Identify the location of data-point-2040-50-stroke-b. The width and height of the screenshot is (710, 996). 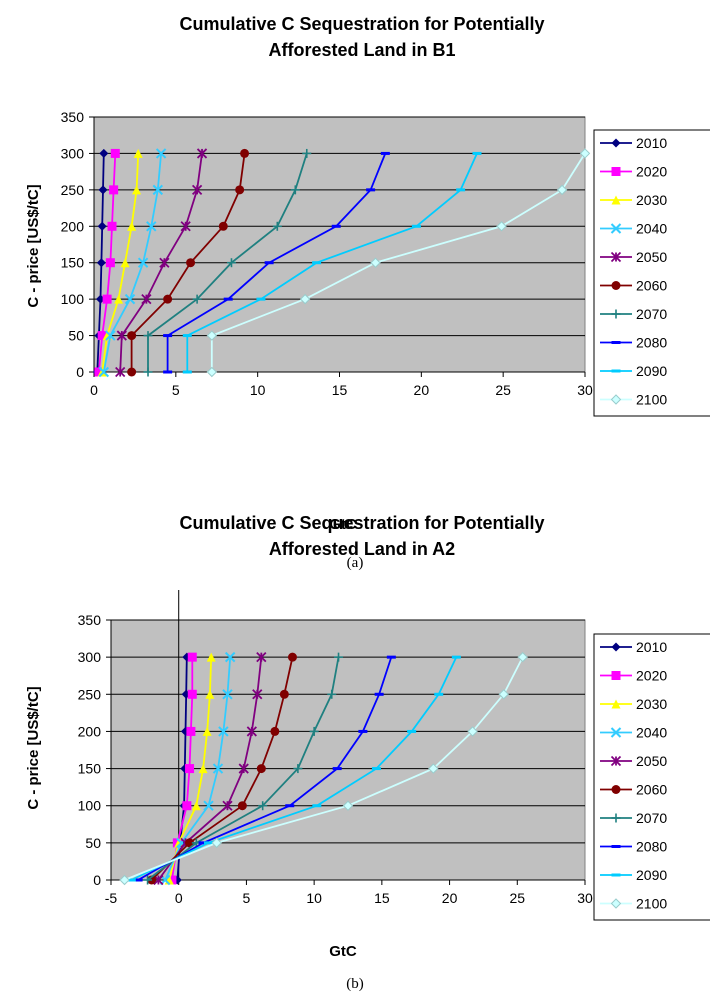
(181, 843).